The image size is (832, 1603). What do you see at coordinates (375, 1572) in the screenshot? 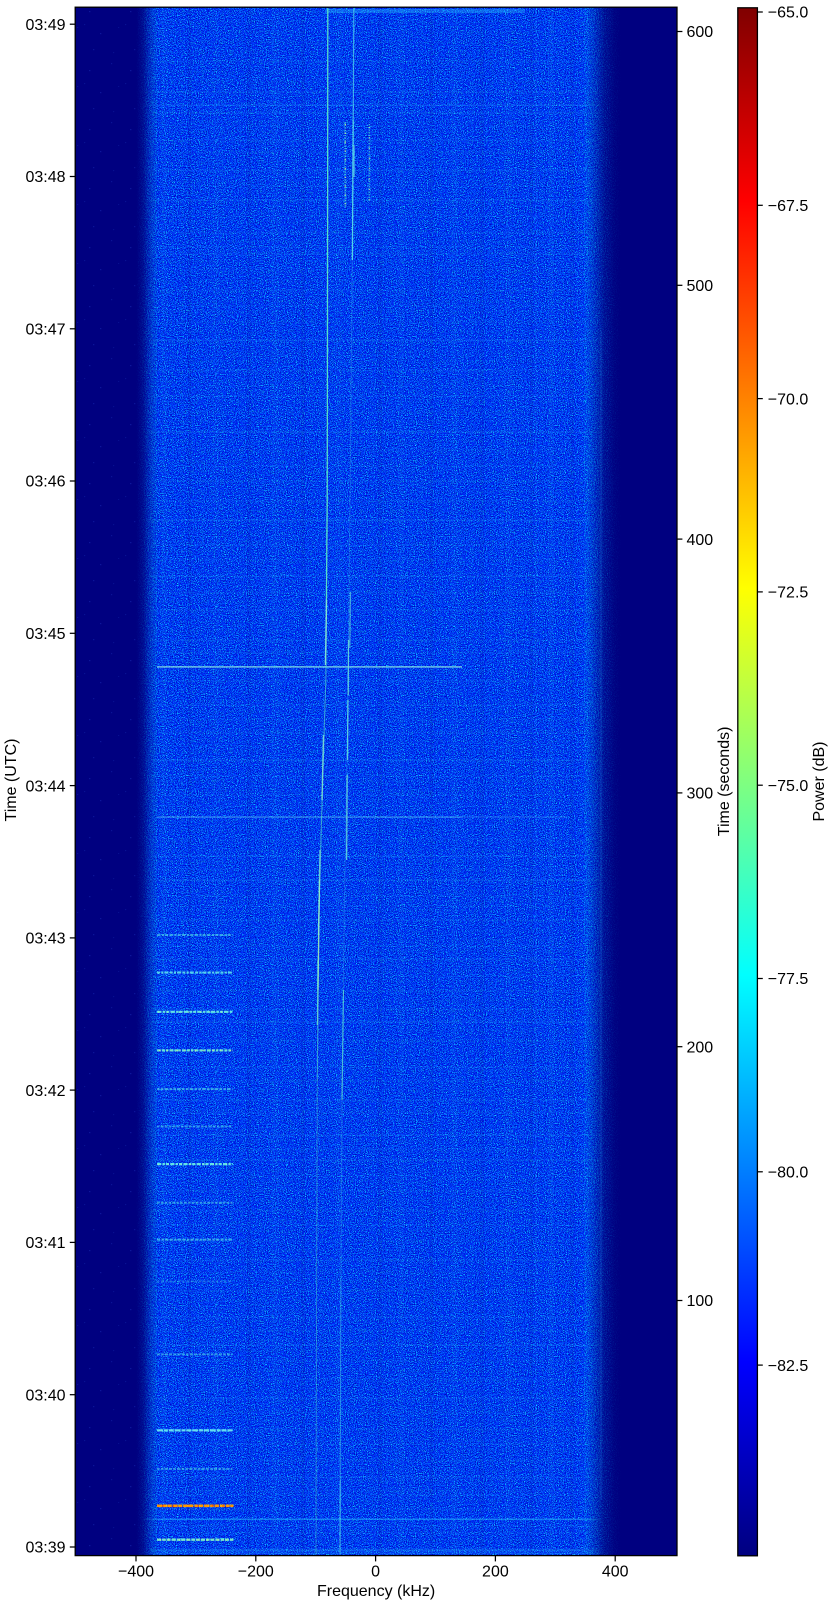
I see `svg-text: 0` at bounding box center [375, 1572].